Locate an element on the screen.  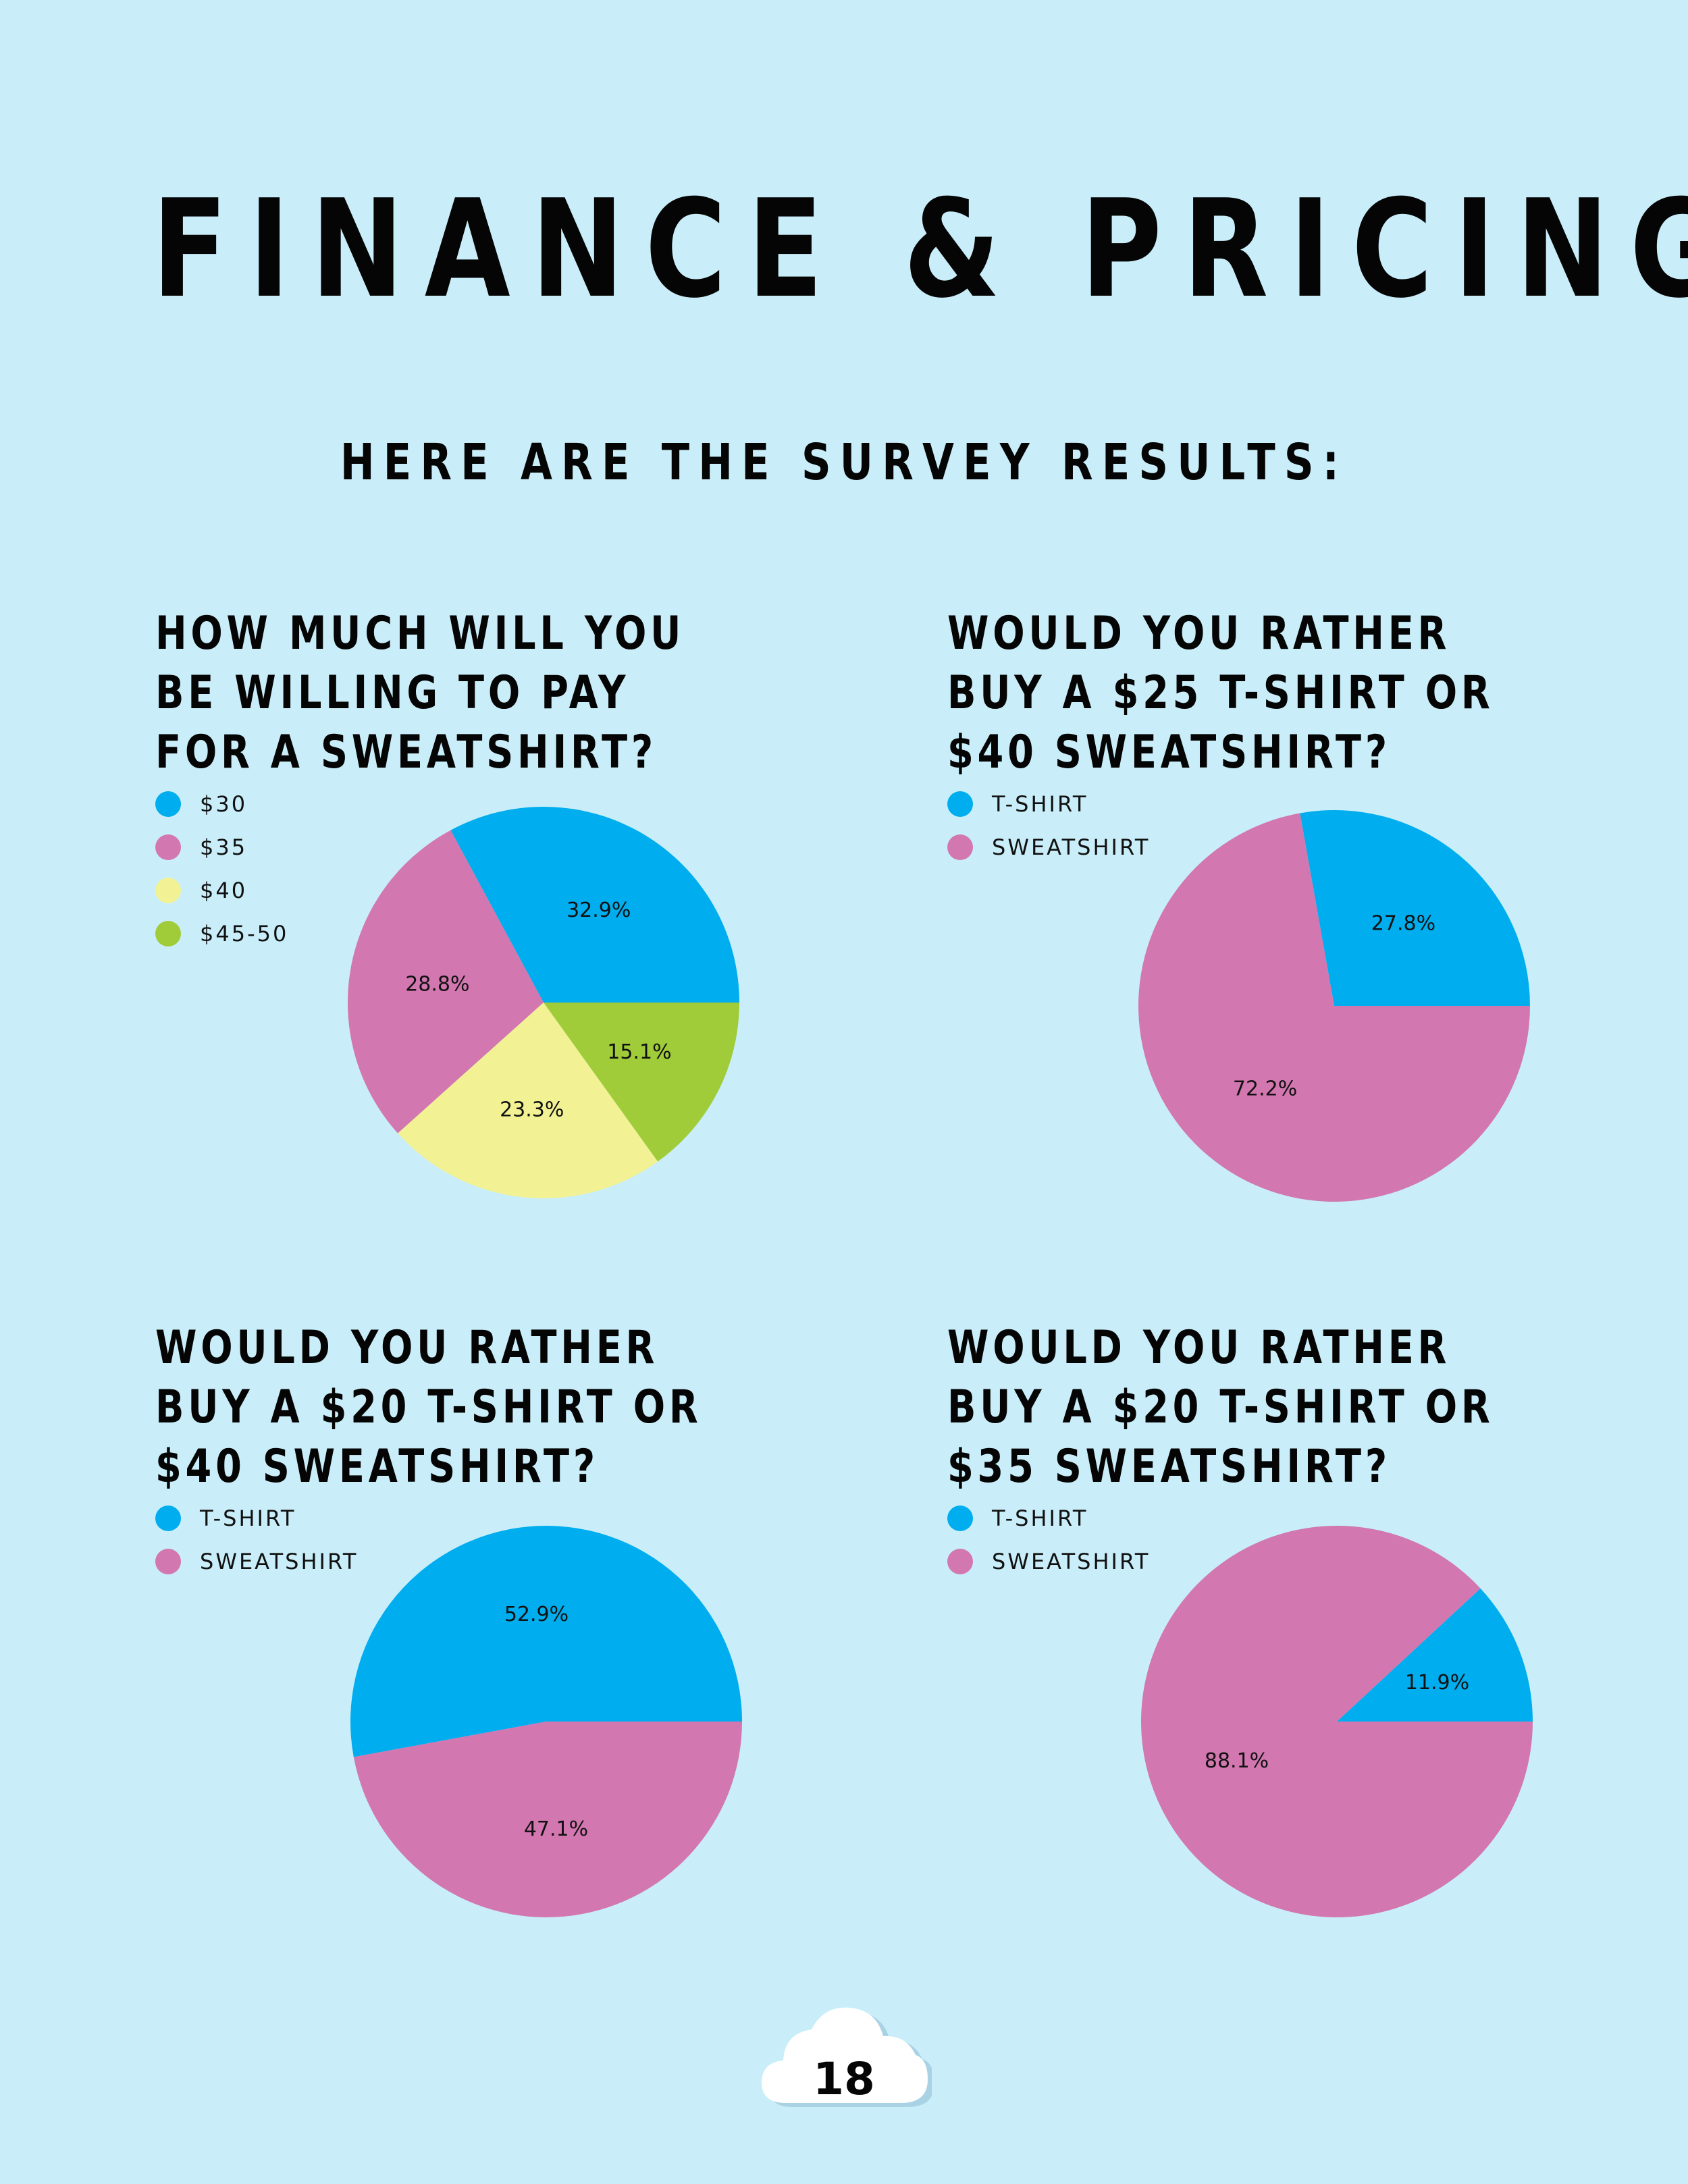
legend-label: $30 is located at coordinates (224, 804).